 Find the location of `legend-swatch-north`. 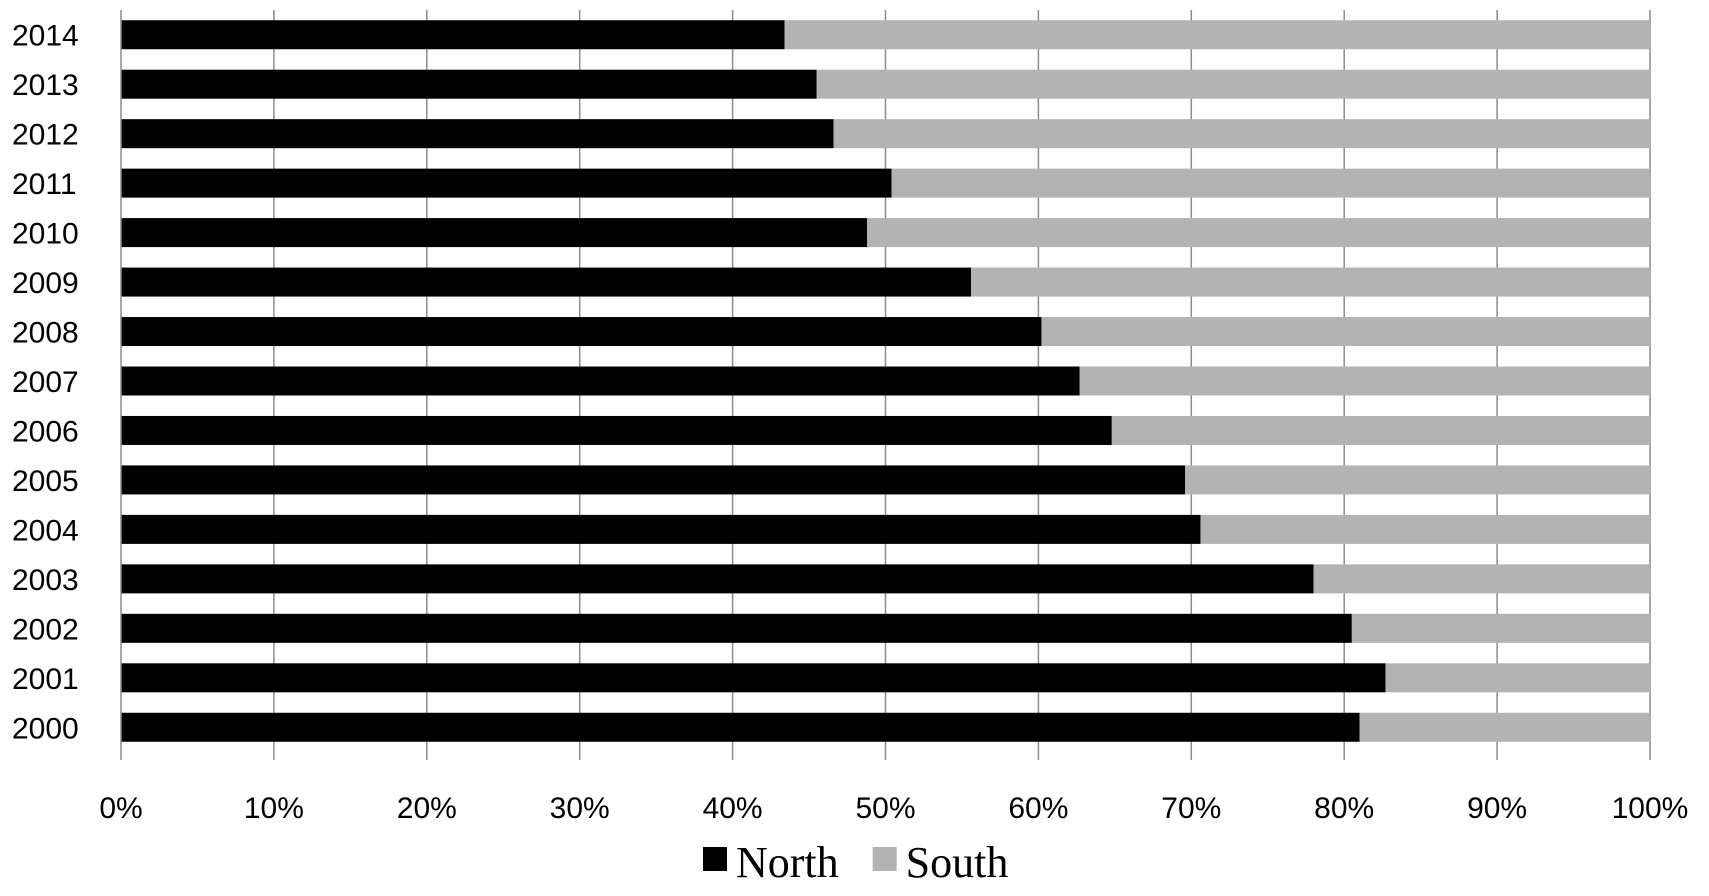

legend-swatch-north is located at coordinates (715, 859).